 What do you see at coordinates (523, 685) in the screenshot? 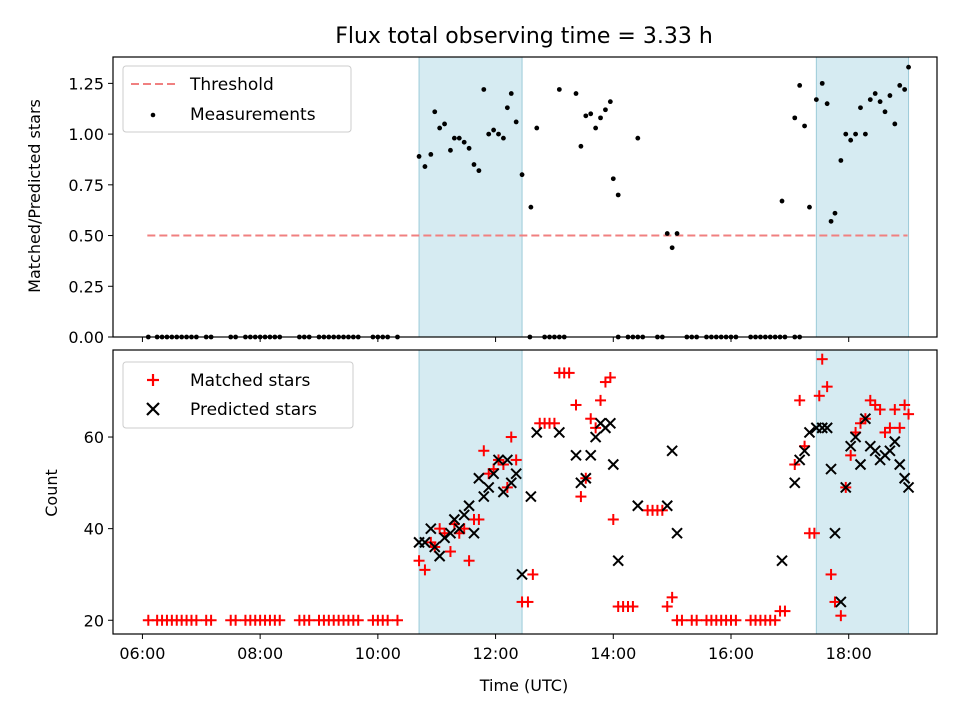
I see `x-axis-label: Time (UTC)` at bounding box center [523, 685].